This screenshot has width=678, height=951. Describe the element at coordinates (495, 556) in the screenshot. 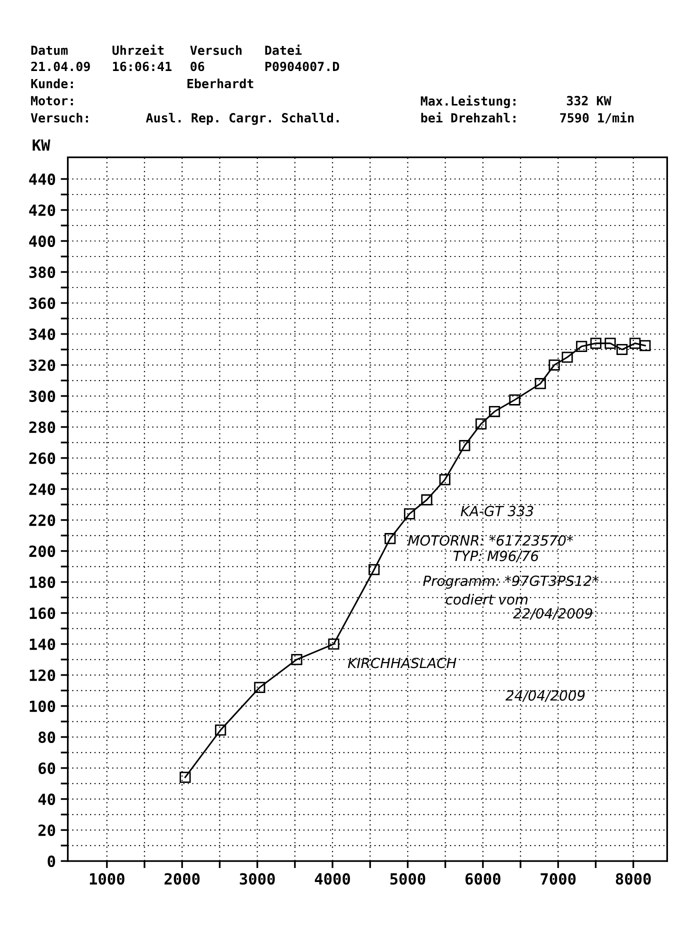

I see `annotation: TYP: M96/76` at that location.